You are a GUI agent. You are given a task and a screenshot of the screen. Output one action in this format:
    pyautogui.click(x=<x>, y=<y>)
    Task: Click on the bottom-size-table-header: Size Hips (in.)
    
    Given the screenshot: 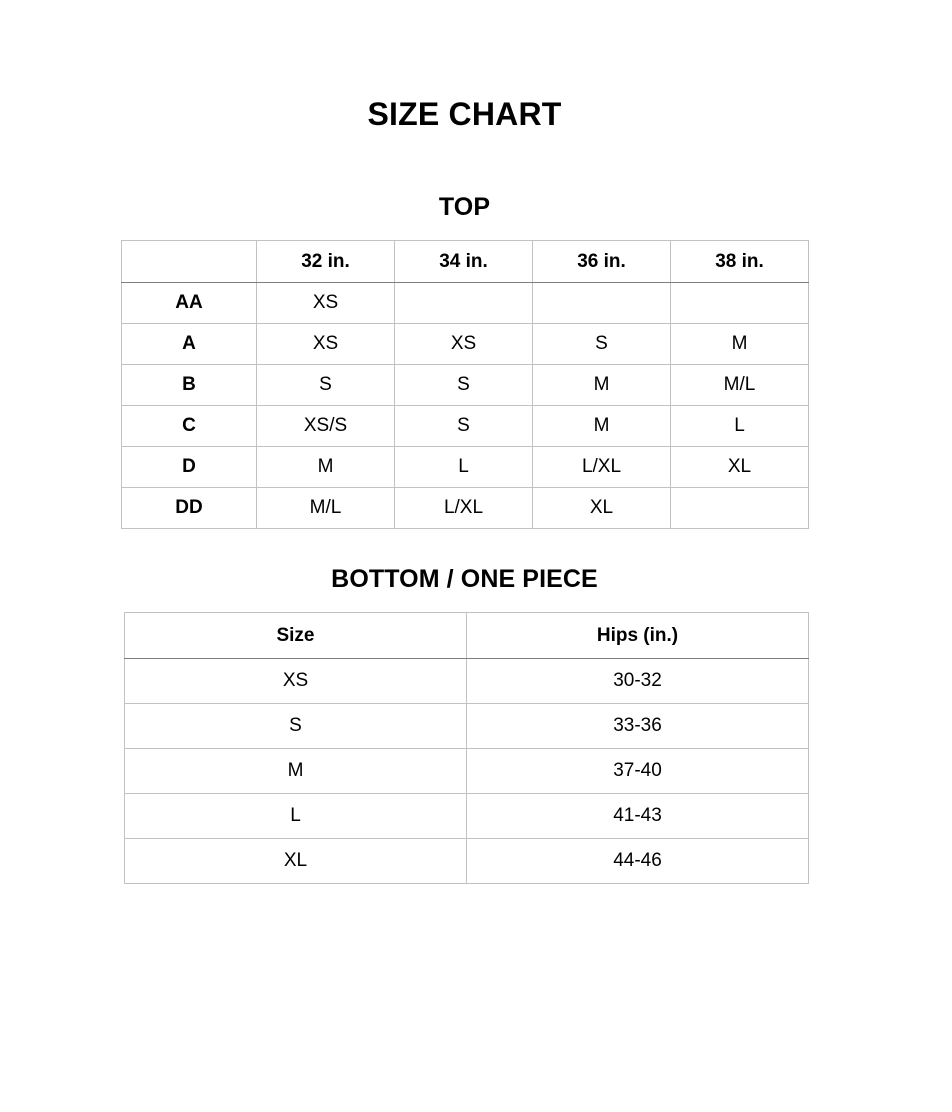 What is the action you would take?
    pyautogui.click(x=466, y=635)
    